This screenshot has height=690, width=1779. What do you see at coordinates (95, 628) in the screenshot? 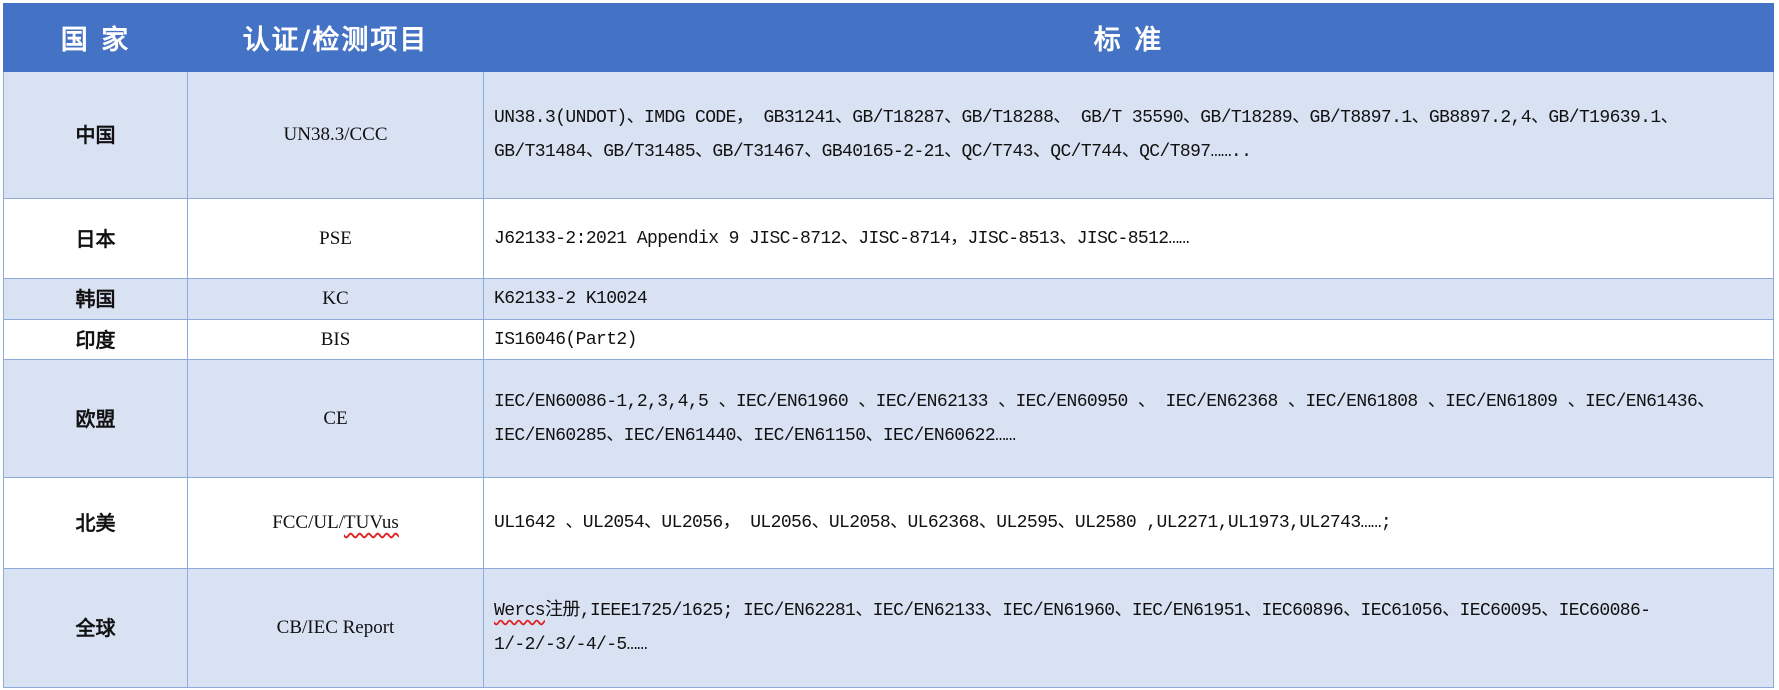
I see `country-cell: 全球` at bounding box center [95, 628].